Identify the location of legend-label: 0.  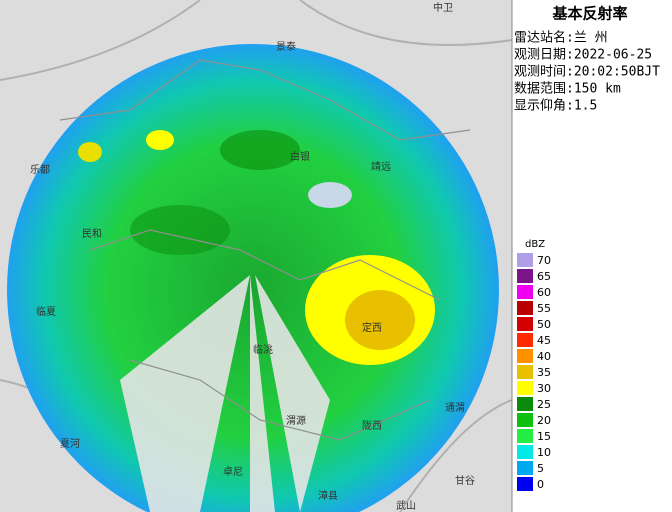
(540, 484).